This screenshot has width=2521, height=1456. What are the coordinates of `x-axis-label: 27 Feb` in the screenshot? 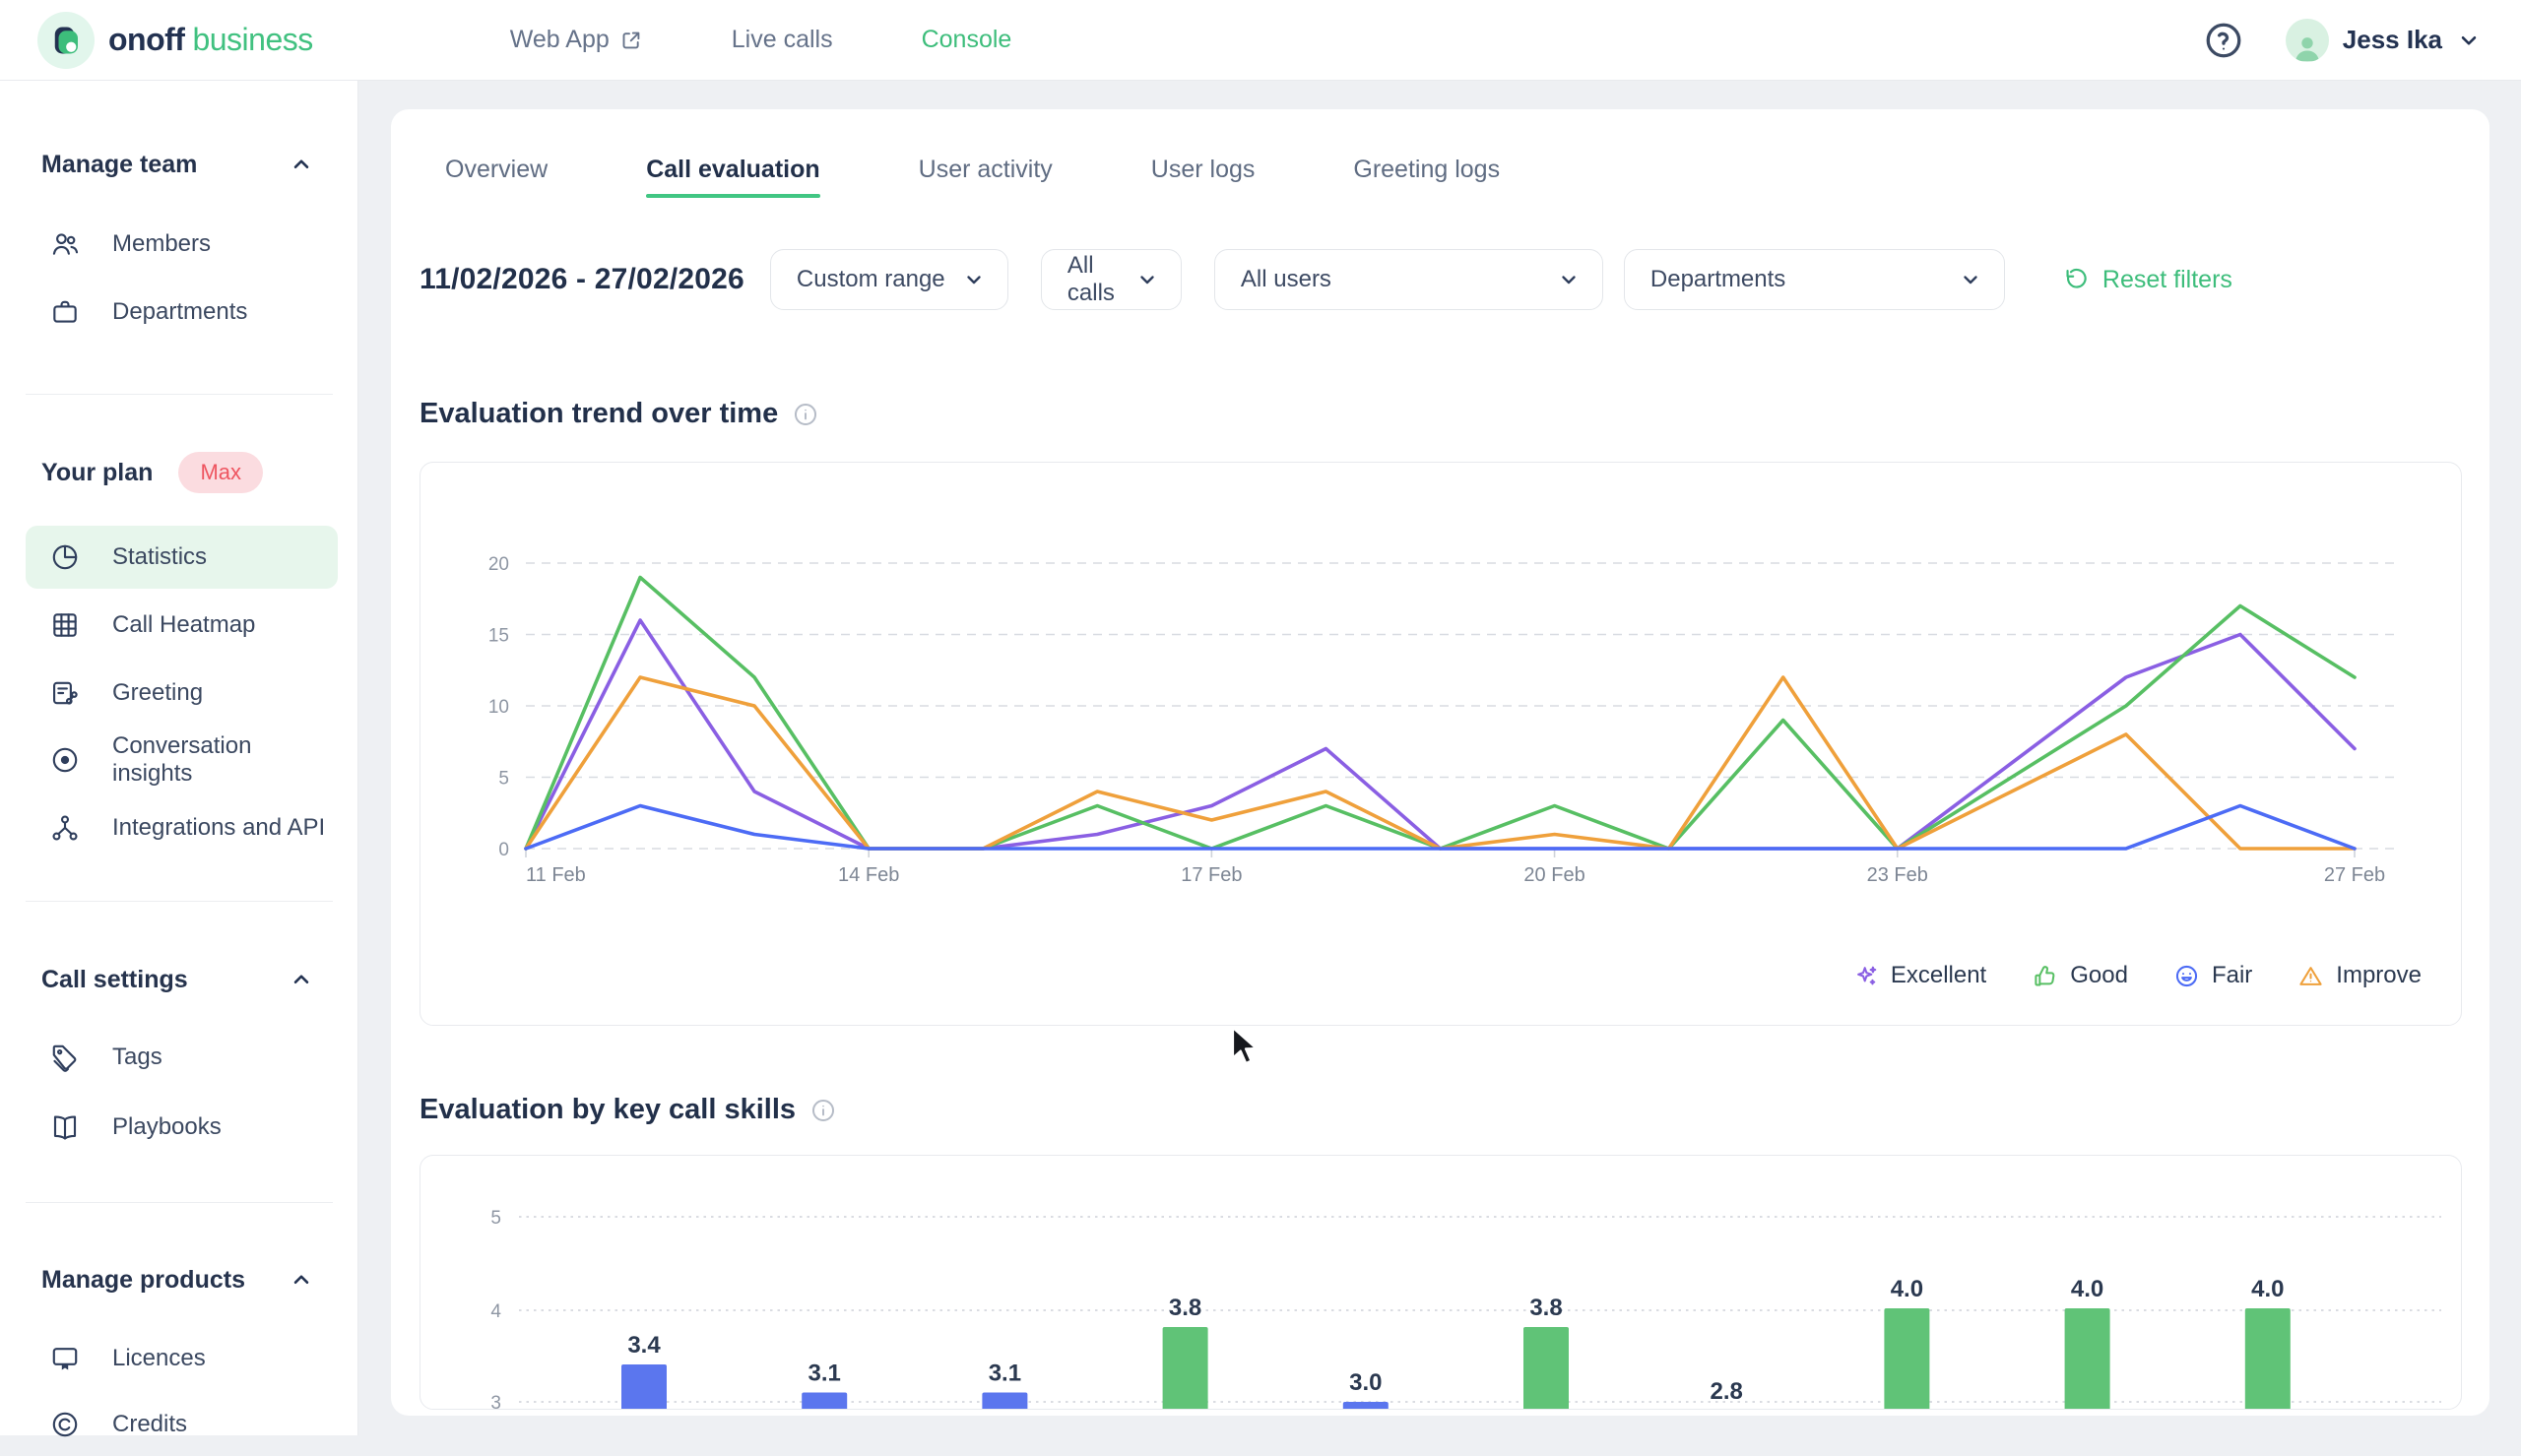 It's located at (2354, 875).